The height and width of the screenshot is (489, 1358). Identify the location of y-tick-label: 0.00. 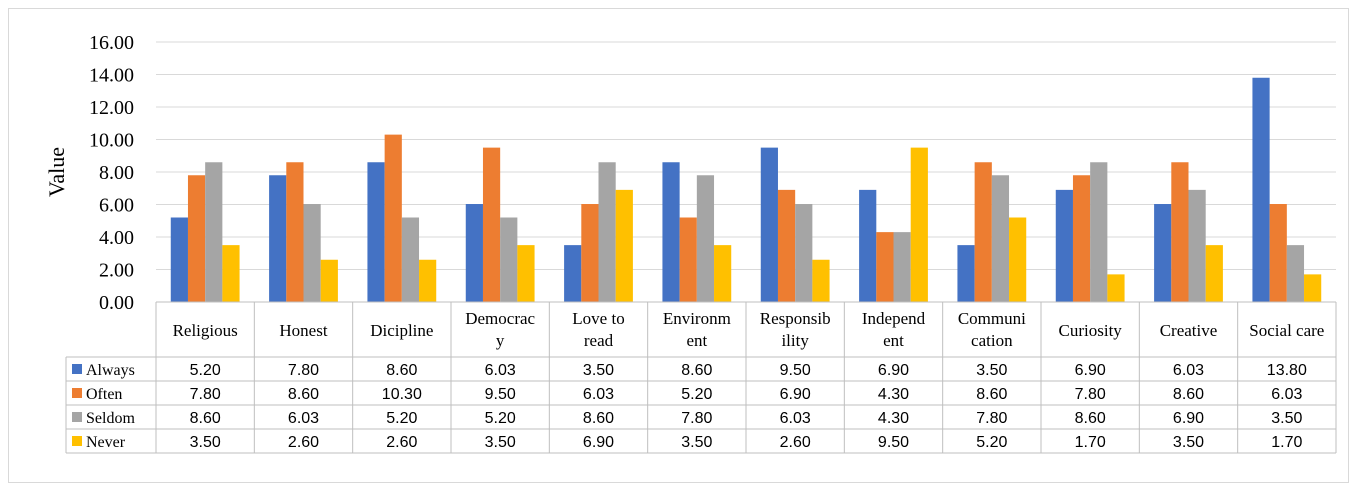
(116, 303).